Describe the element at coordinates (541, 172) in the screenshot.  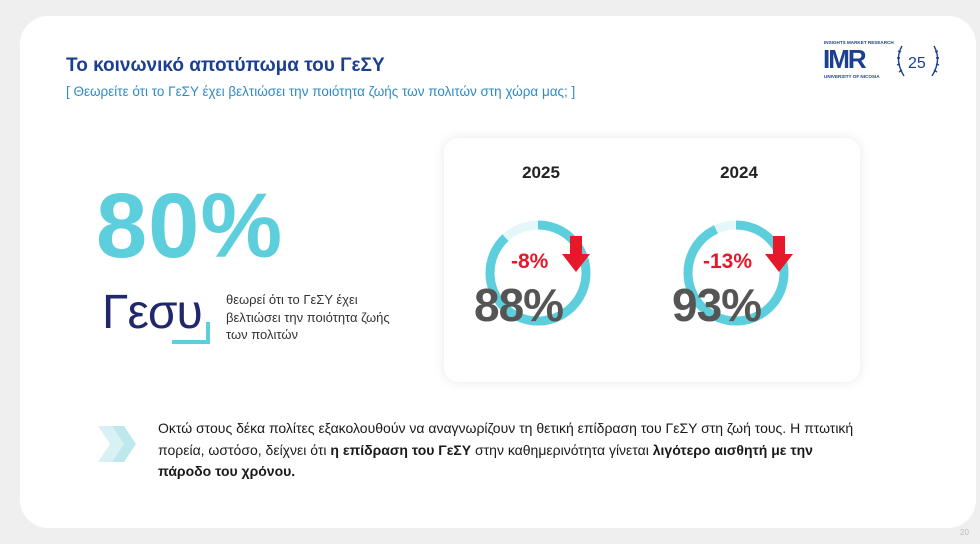
I see `year-label-2025: 2025` at that location.